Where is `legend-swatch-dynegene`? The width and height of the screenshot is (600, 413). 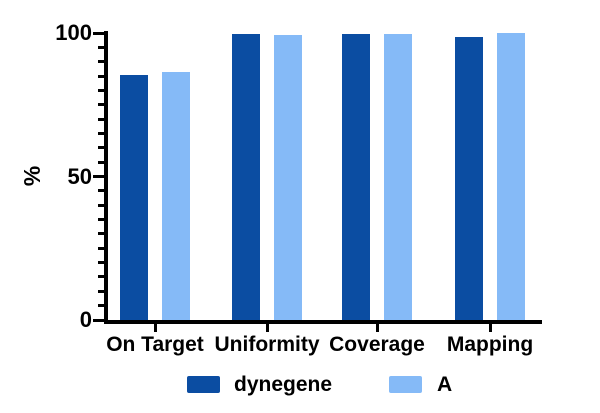
legend-swatch-dynegene is located at coordinates (203, 384).